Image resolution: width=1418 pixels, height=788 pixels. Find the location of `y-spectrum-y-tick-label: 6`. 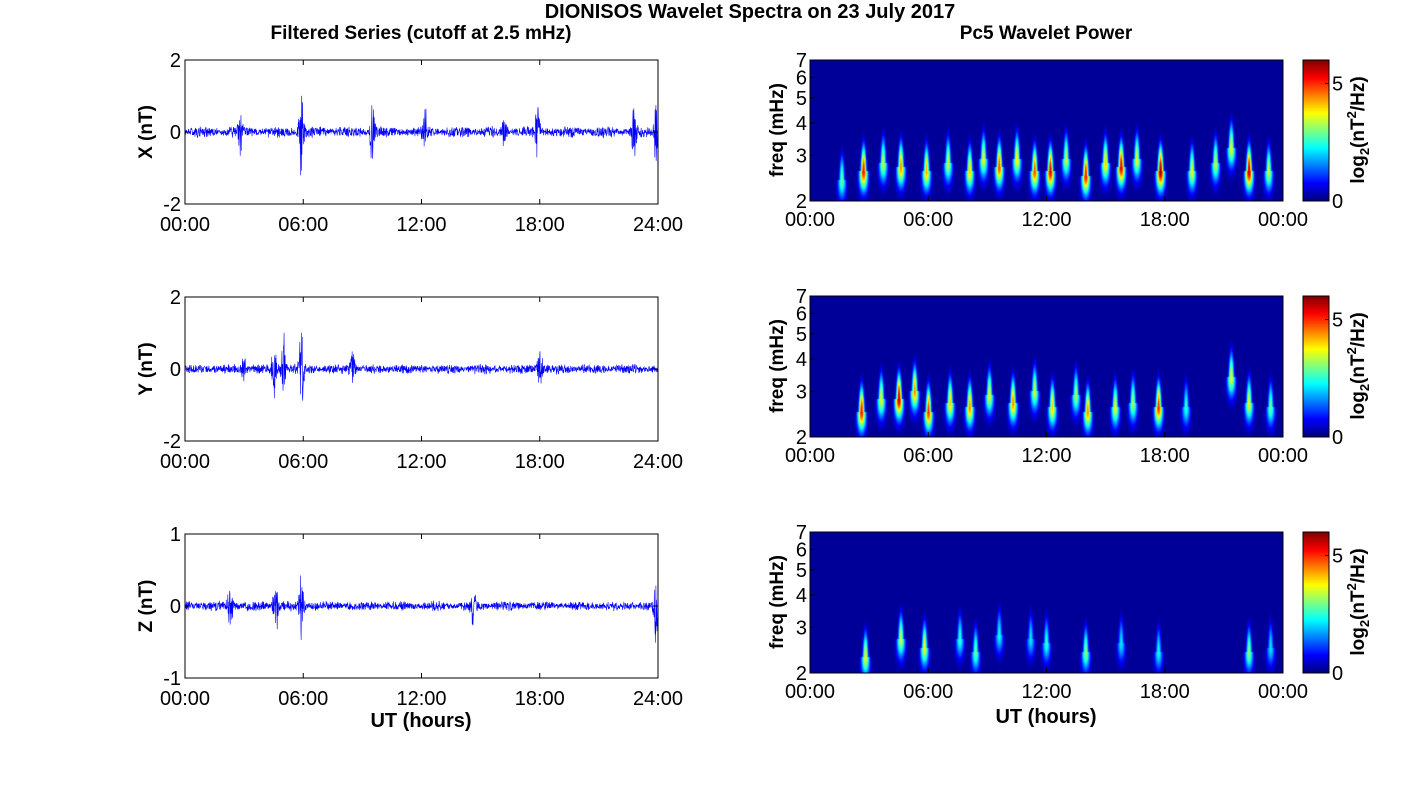

y-spectrum-y-tick-label: 6 is located at coordinates (801, 314).